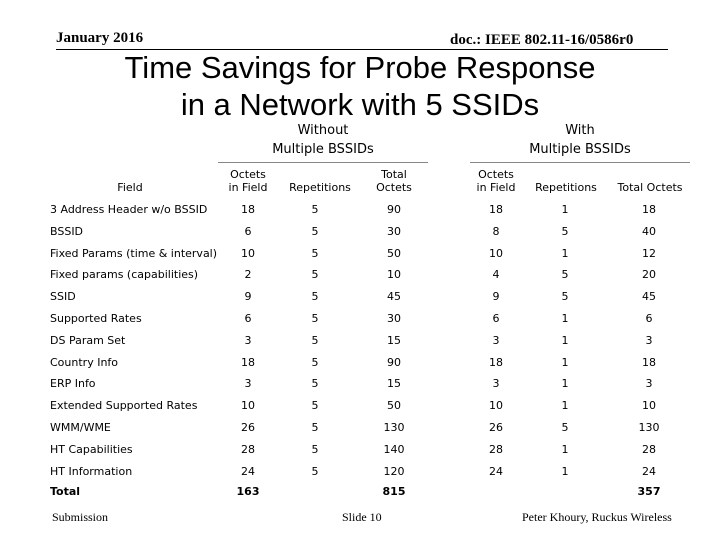 The height and width of the screenshot is (540, 720). Describe the element at coordinates (496, 187) in the screenshot. I see `col-header-with-octets-line2: in Field` at that location.